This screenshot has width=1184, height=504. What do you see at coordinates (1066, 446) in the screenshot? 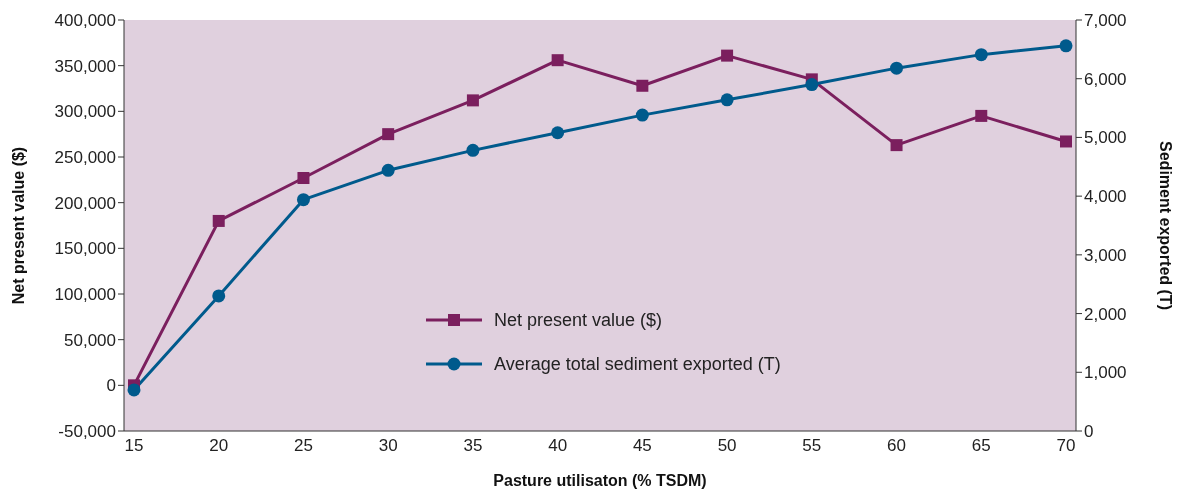
I see `x-tick-label: 70` at bounding box center [1066, 446].